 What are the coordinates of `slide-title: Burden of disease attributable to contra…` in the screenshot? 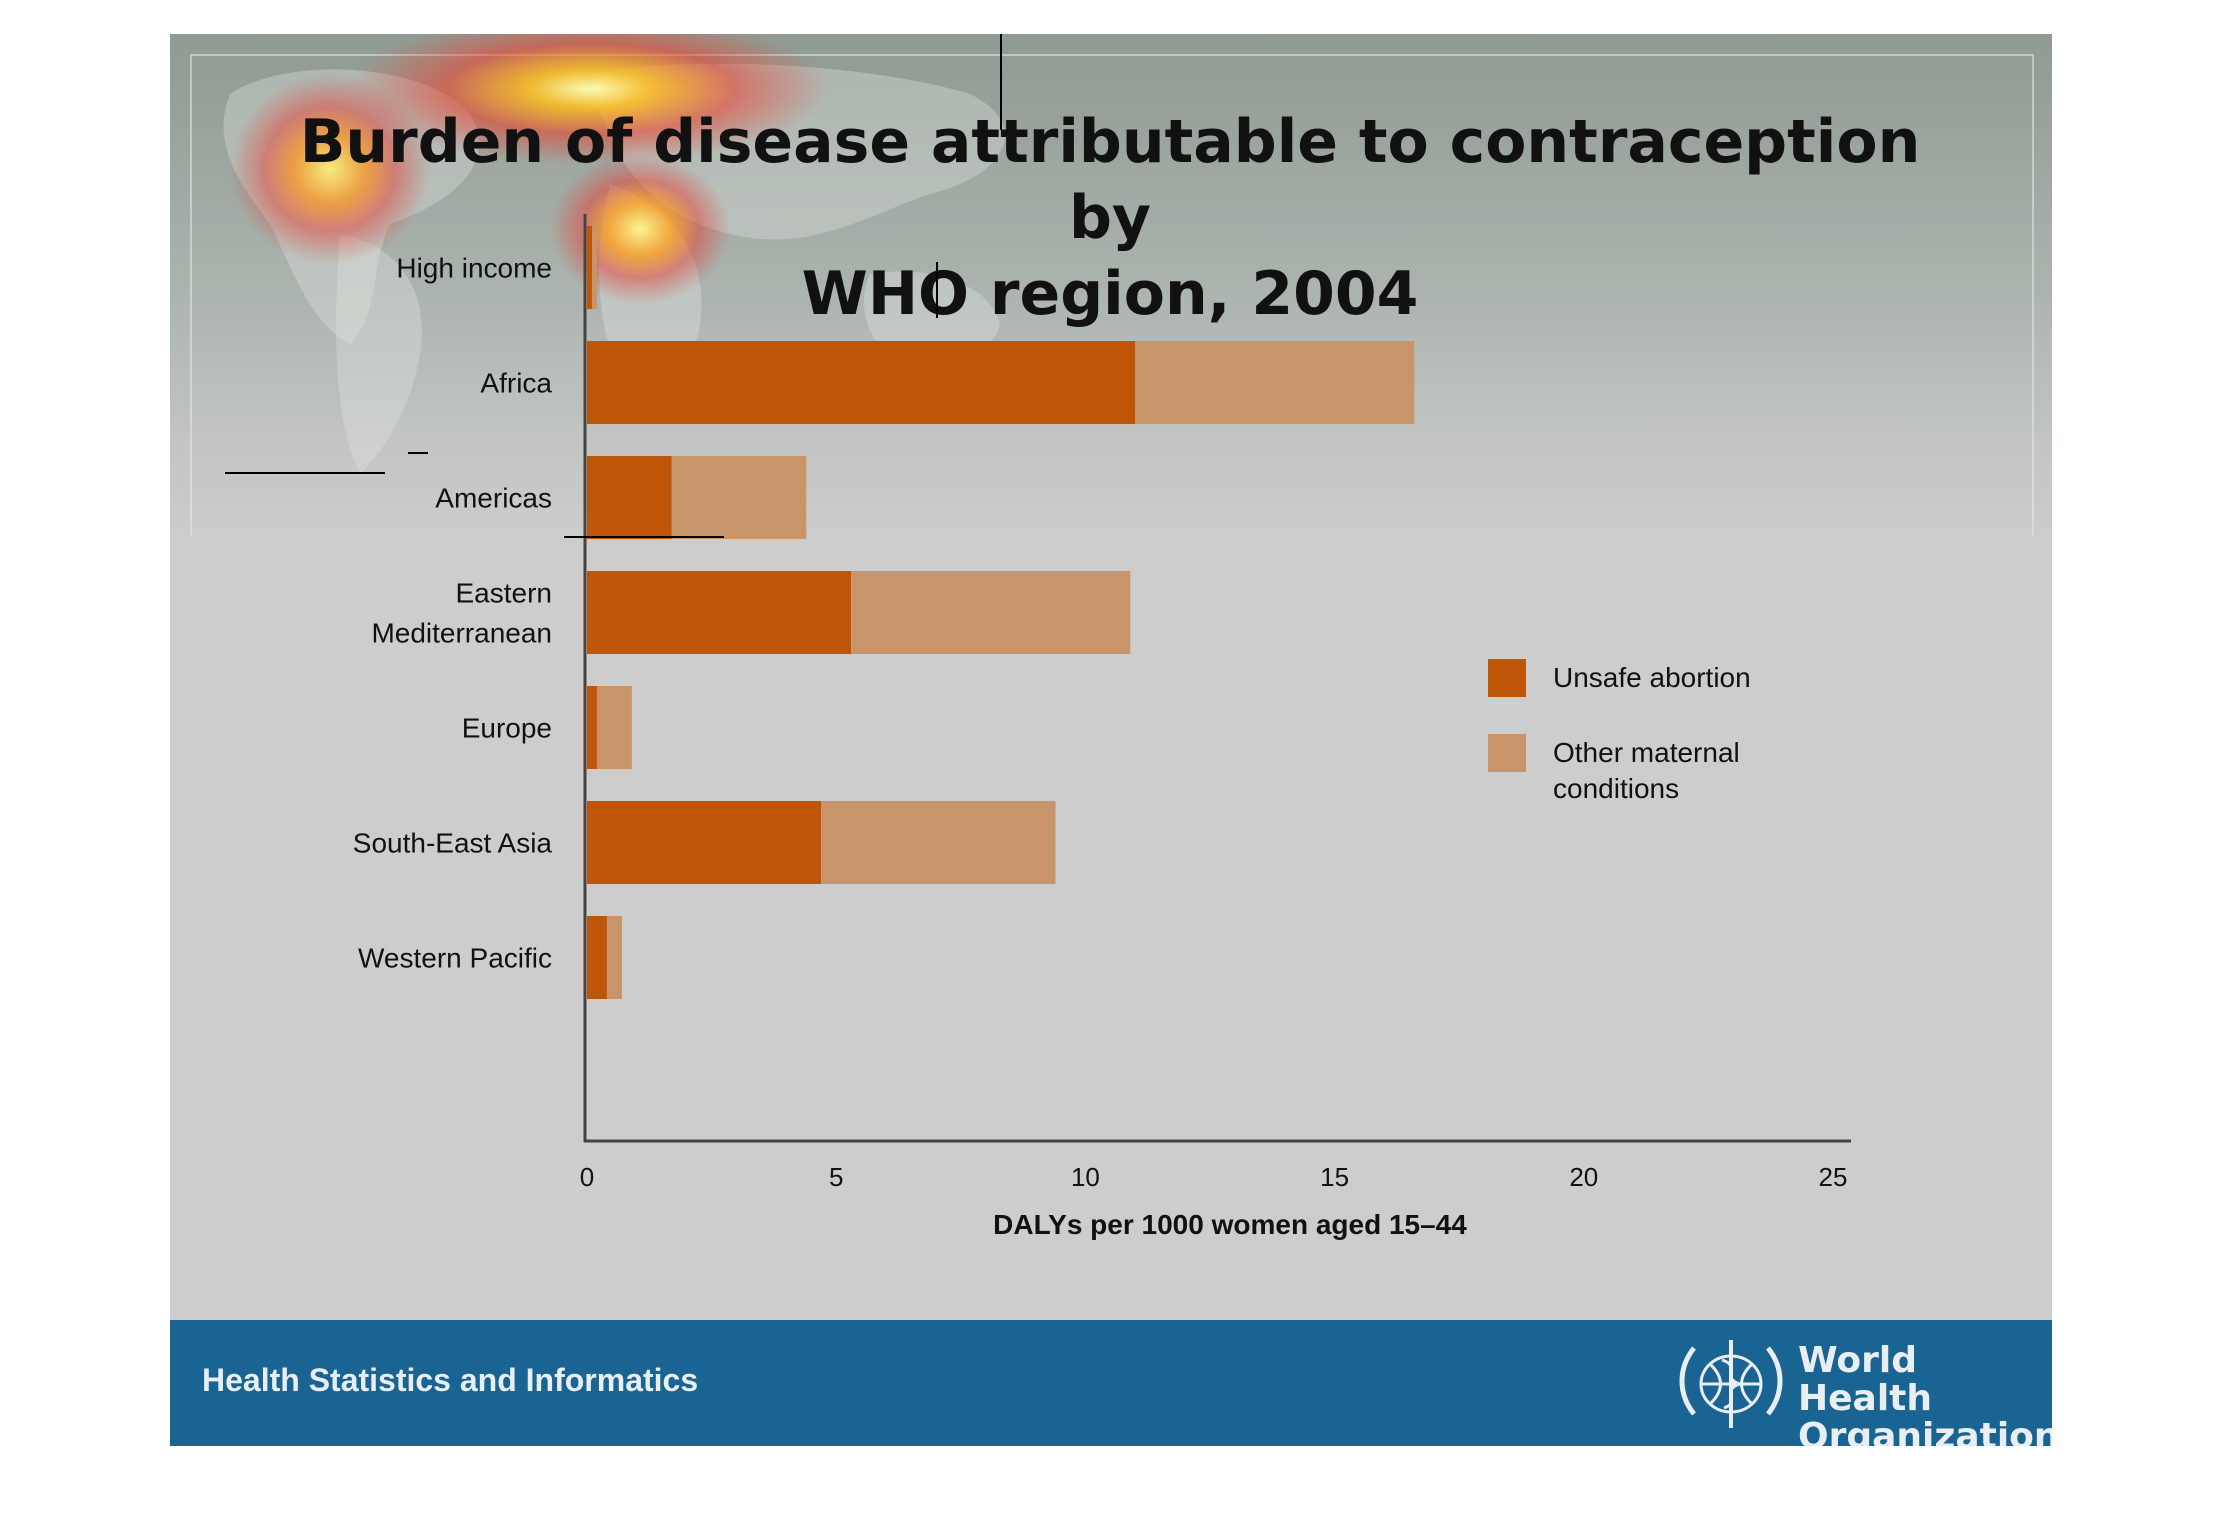 It's located at (1110, 218).